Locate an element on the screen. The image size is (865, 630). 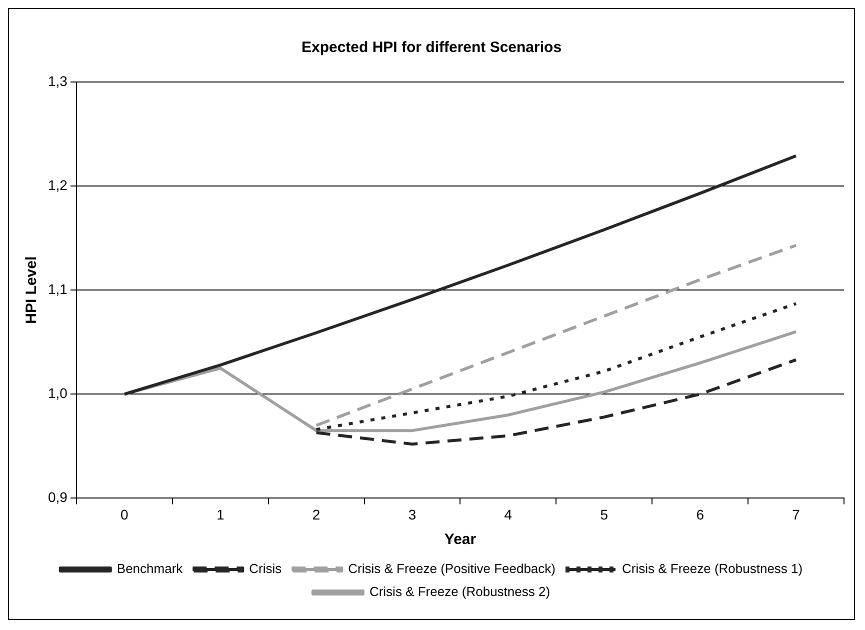
legend-label: Crisis is located at coordinates (265, 568).